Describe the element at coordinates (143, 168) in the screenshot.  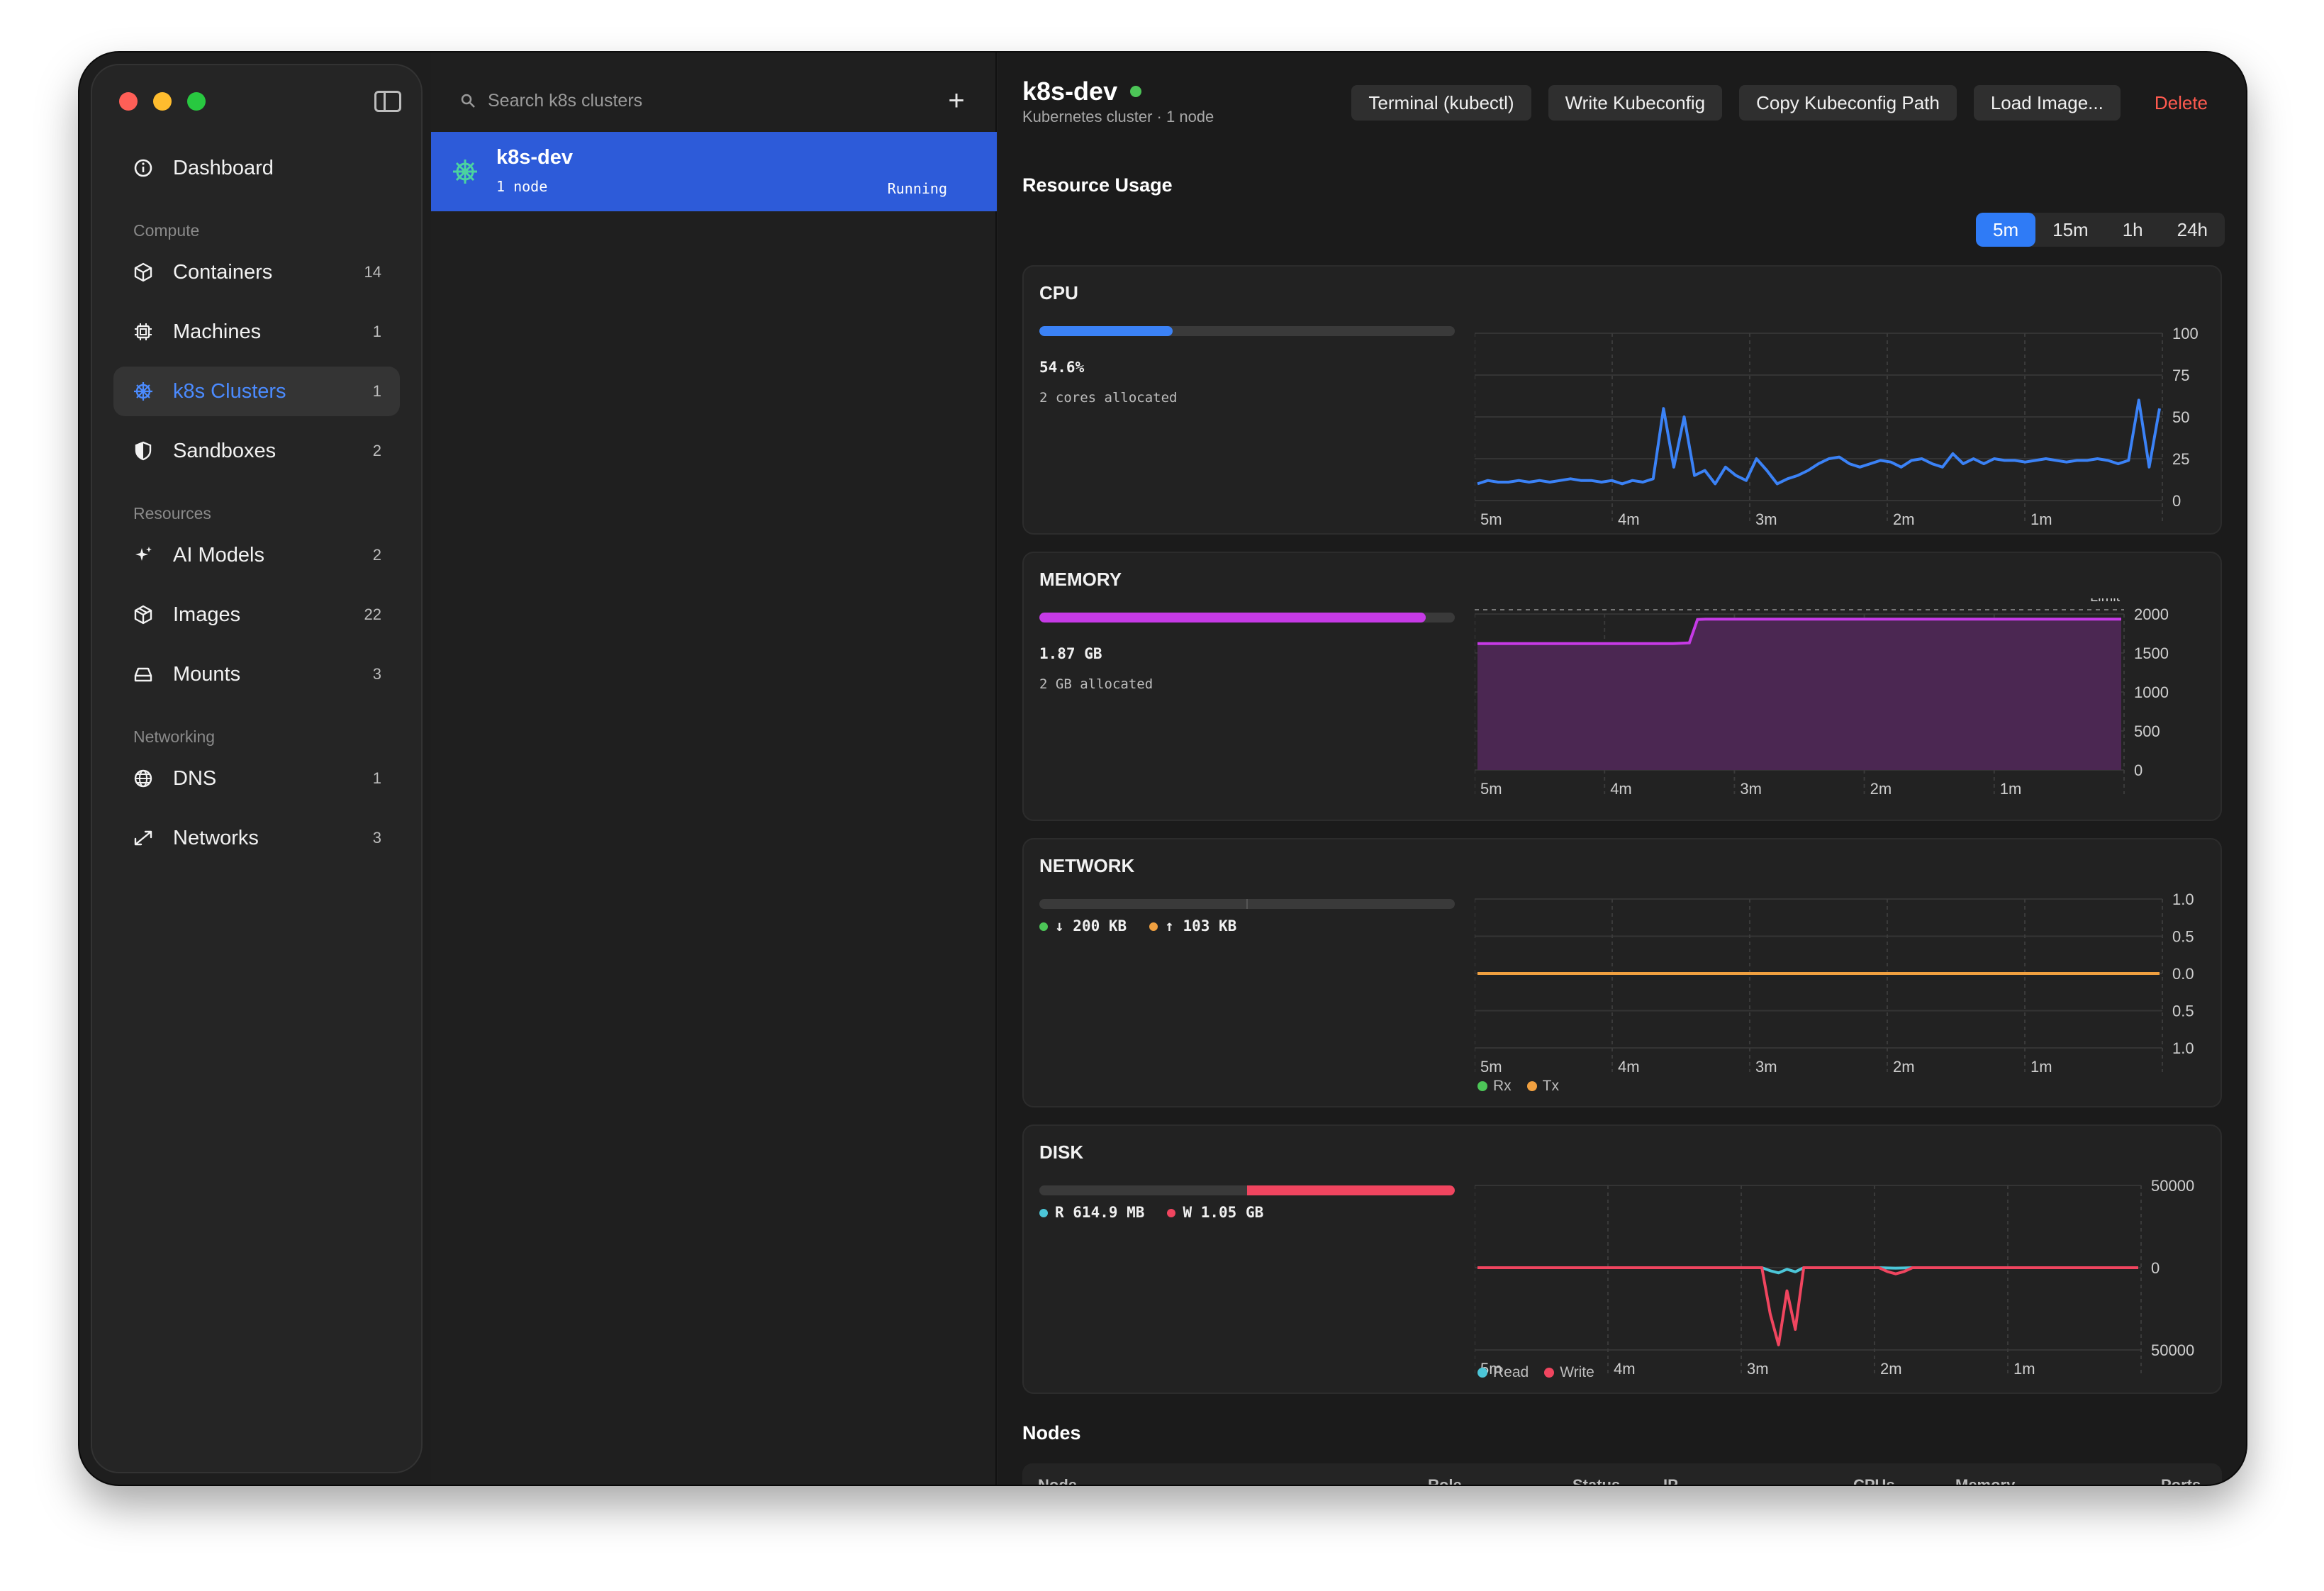
I see `info-icon` at that location.